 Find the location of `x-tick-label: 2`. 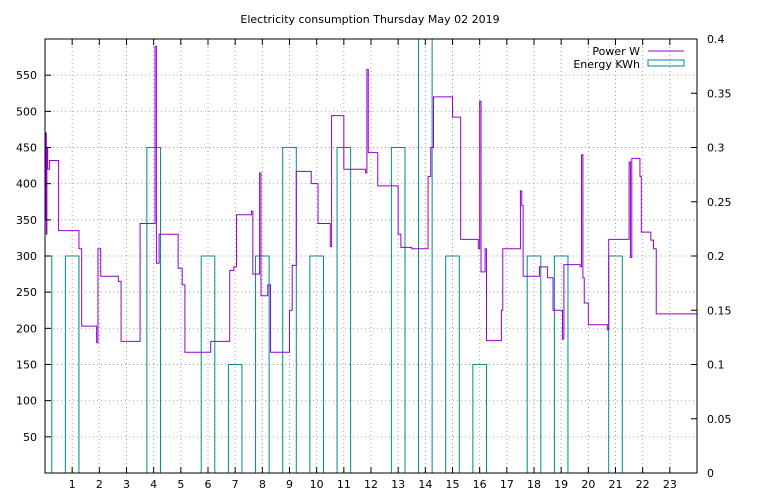

x-tick-label: 2 is located at coordinates (99, 484).